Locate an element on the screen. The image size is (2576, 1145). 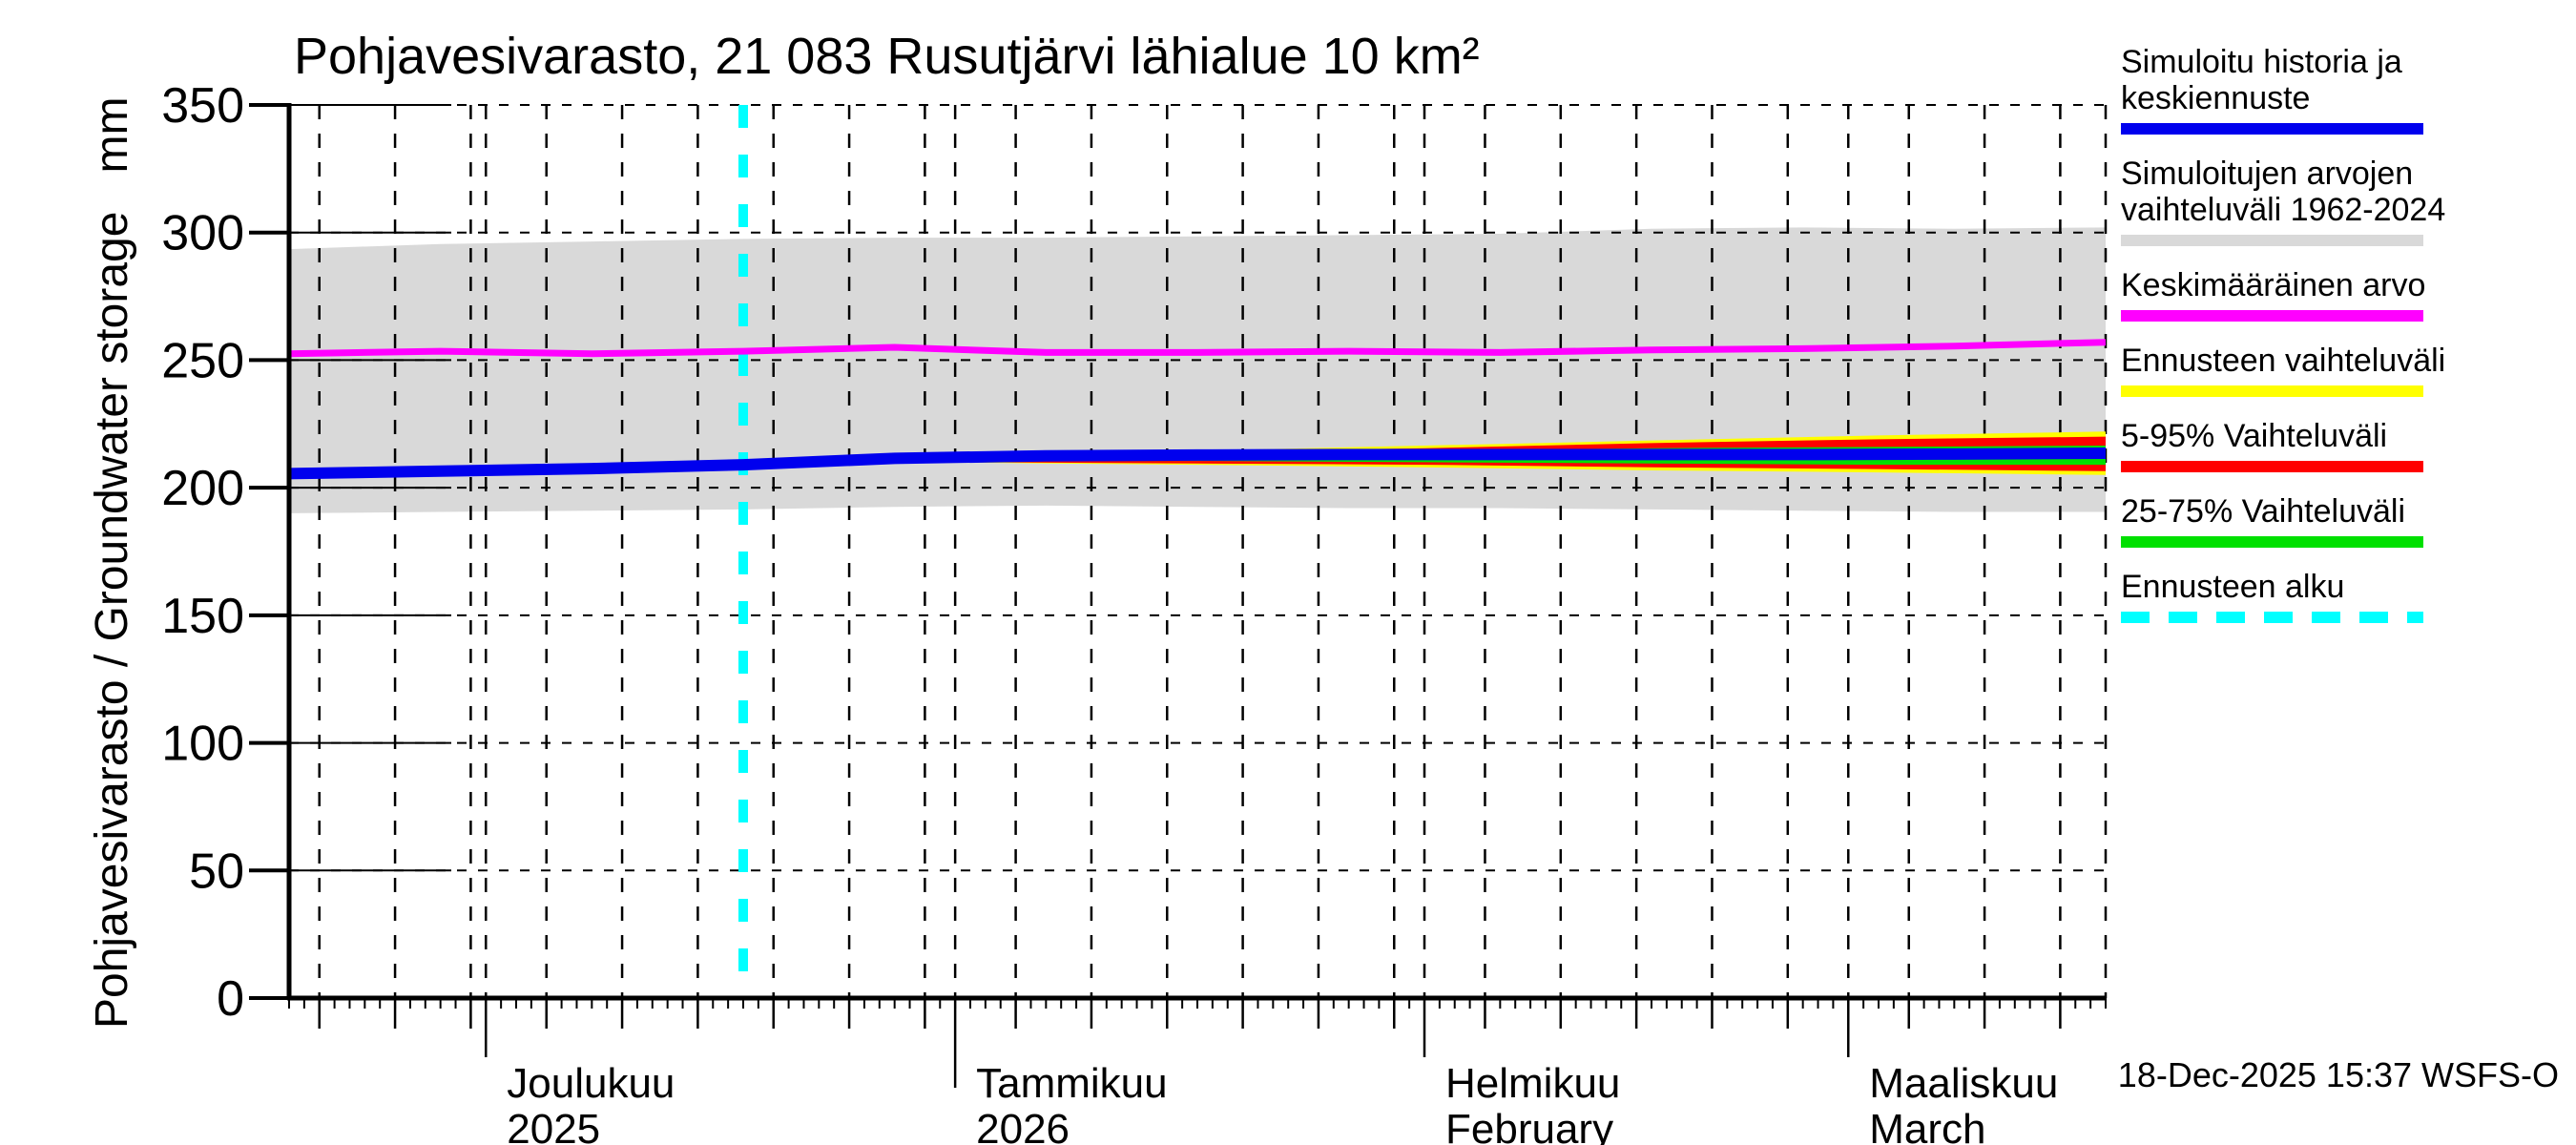
month-label: Helmikuu is located at coordinates (1532, 1083).